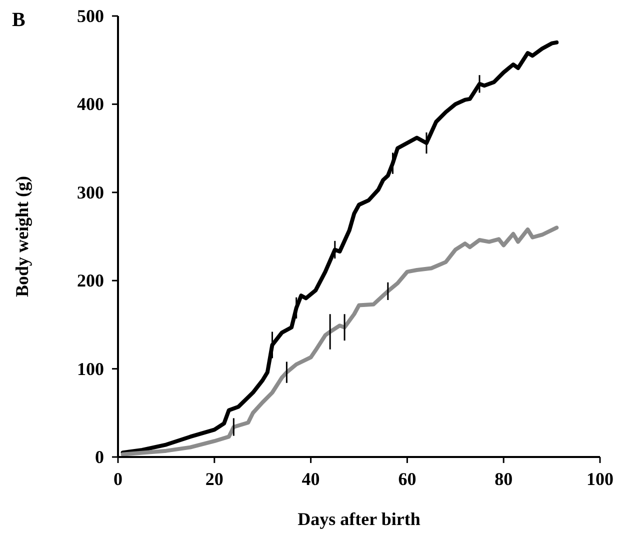 The height and width of the screenshot is (543, 635). What do you see at coordinates (600, 479) in the screenshot?
I see `x-tick-label: 100` at bounding box center [600, 479].